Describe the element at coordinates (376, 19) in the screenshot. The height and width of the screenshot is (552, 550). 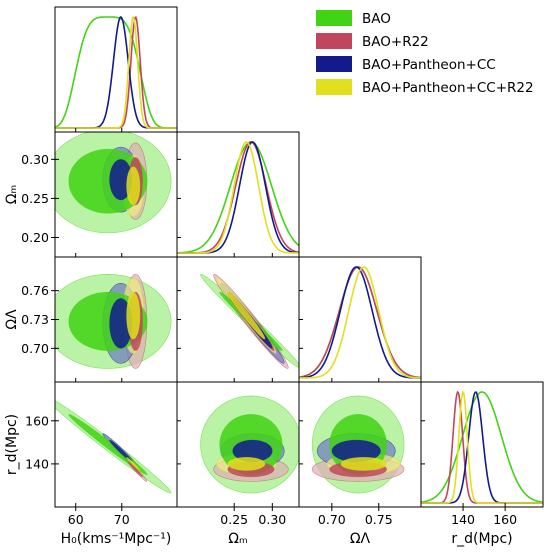
I see `legend-label: BAO` at that location.